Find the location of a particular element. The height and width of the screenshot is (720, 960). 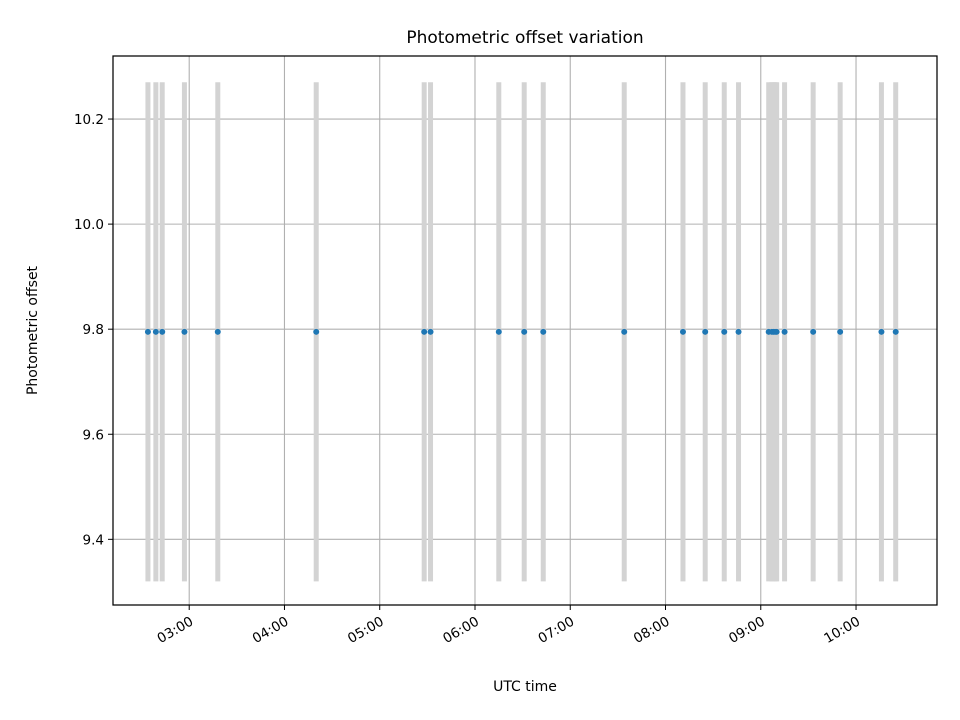

y-tick-label: 10.2 is located at coordinates (89, 120).